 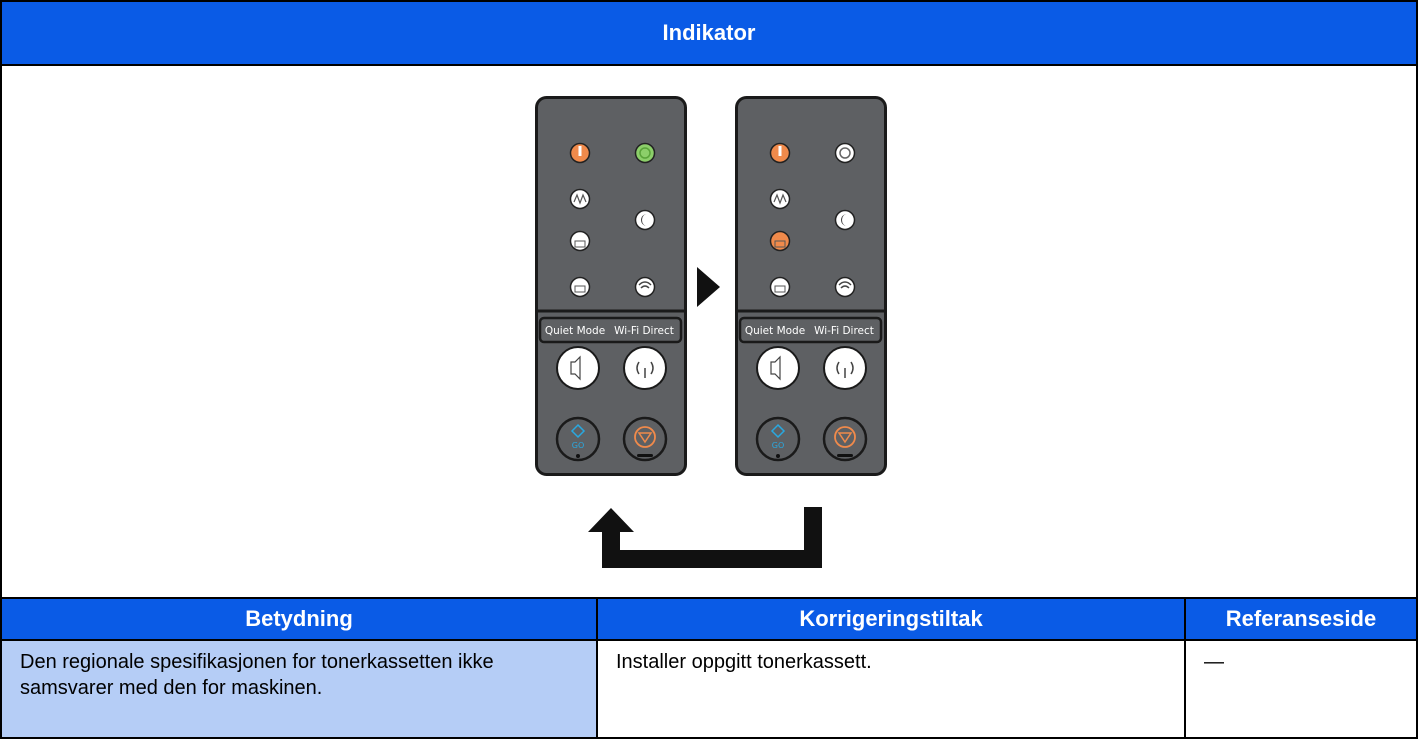 I want to click on table-cell: Installer oppgitt tonerkassett., so click(x=891, y=689).